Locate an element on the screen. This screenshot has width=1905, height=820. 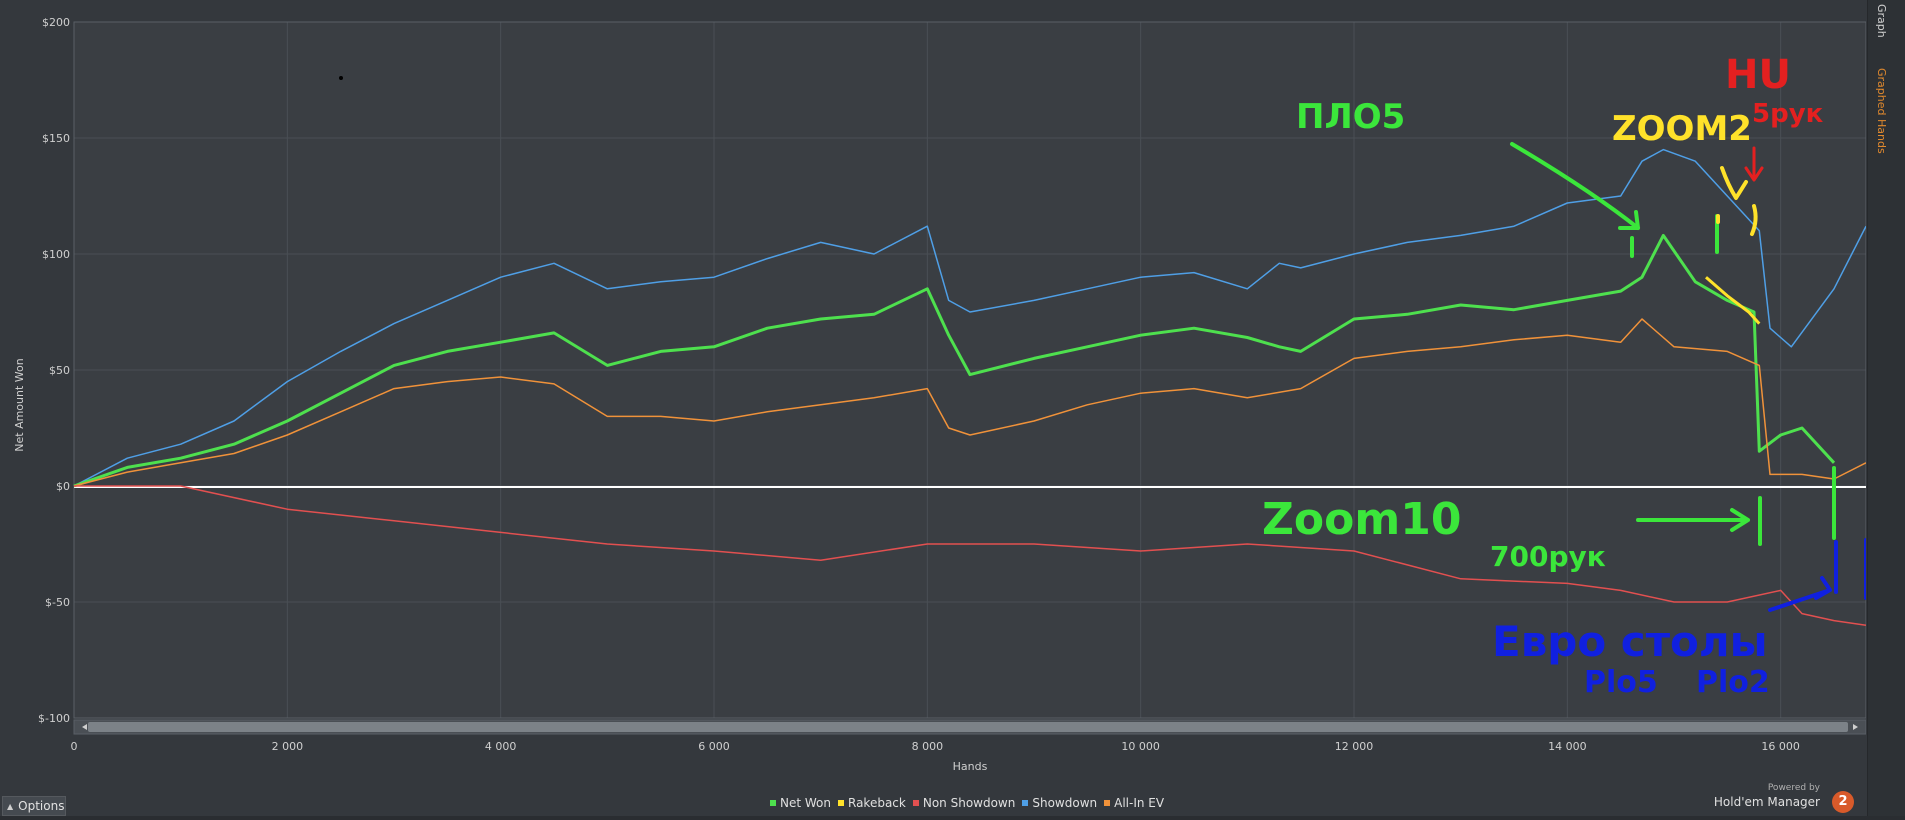
legend-label: Non Showdown is located at coordinates (969, 803).